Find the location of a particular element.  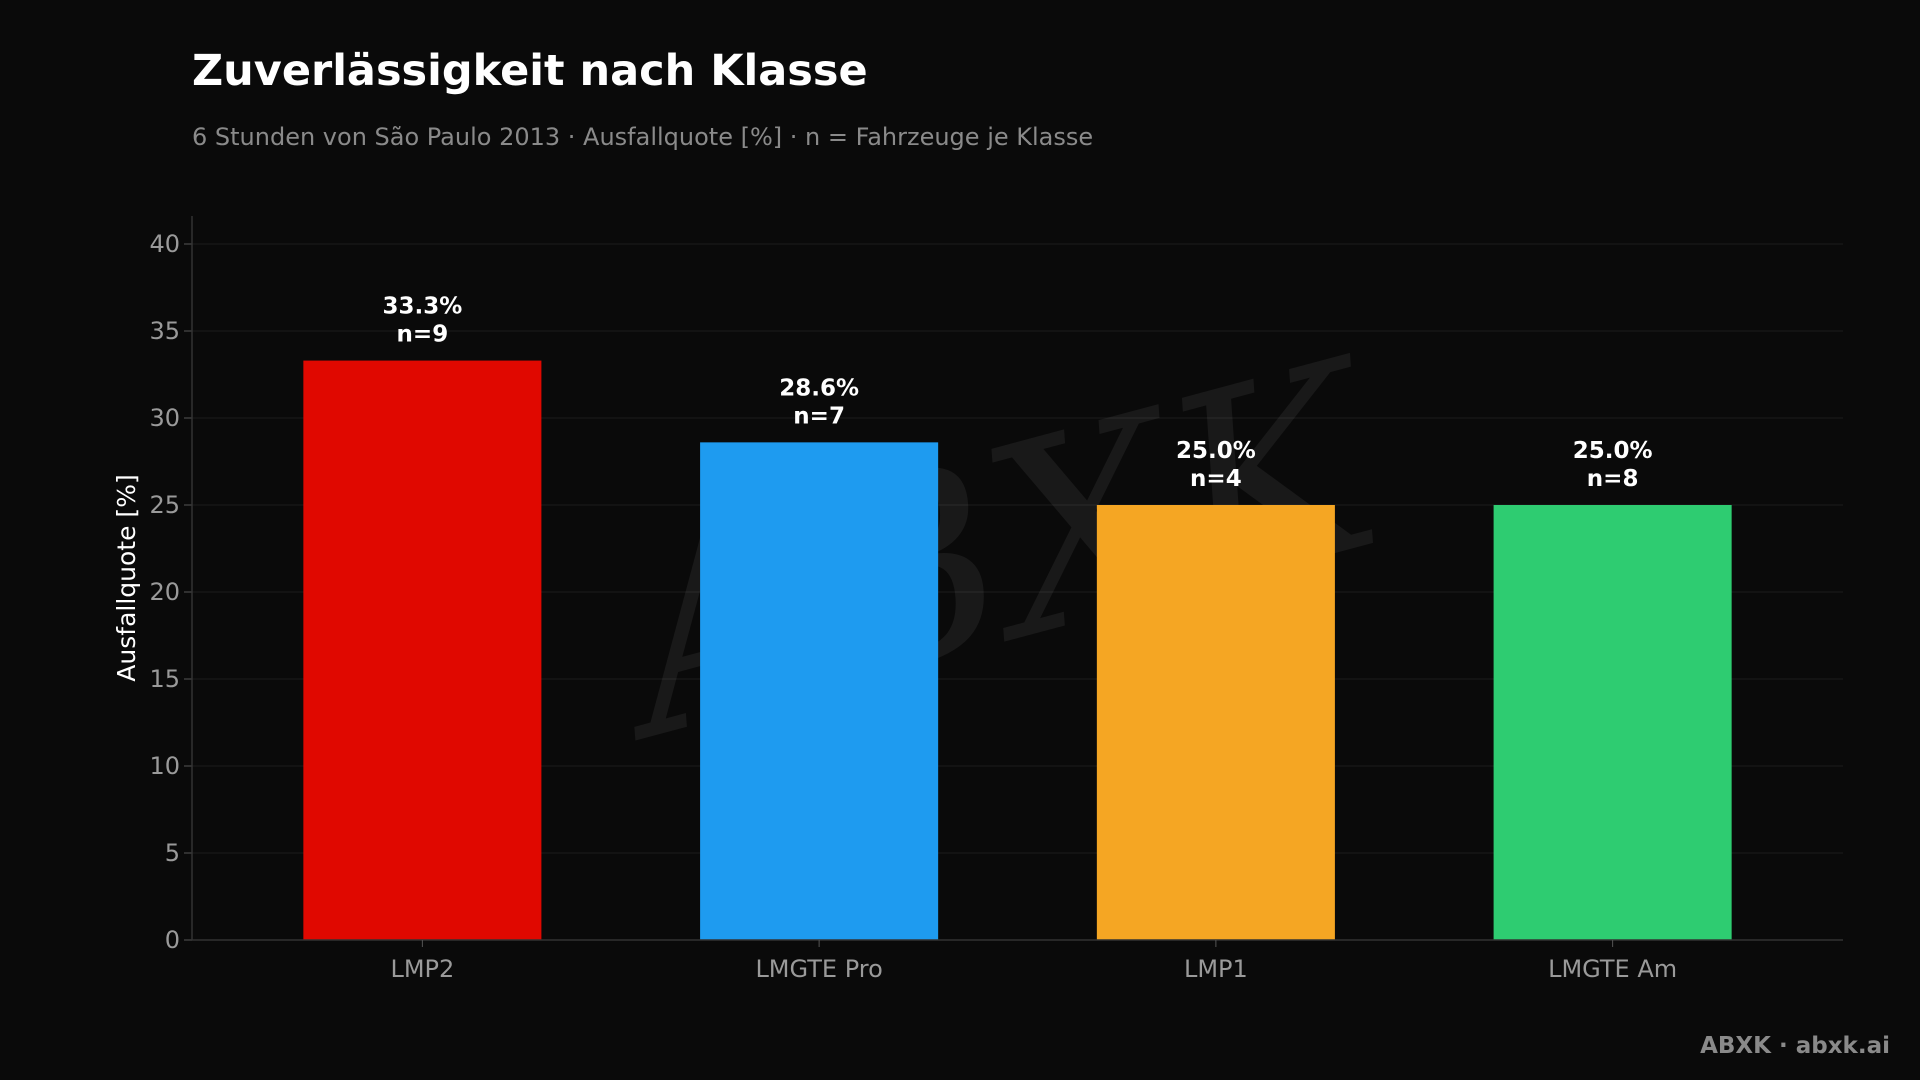

bar-lmgte-pro is located at coordinates (819, 691).